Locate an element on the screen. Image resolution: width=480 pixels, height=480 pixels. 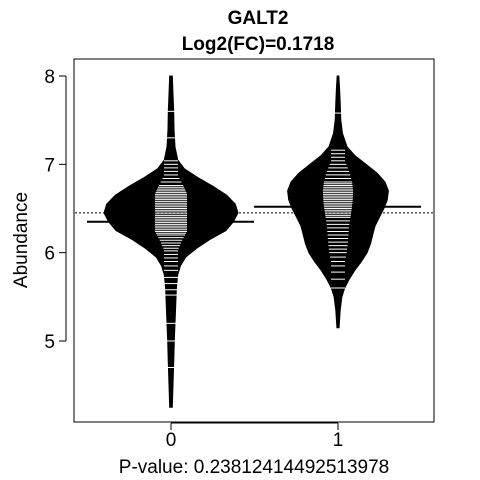
y-axis: 5 6 7 8 is located at coordinates (55, 210).